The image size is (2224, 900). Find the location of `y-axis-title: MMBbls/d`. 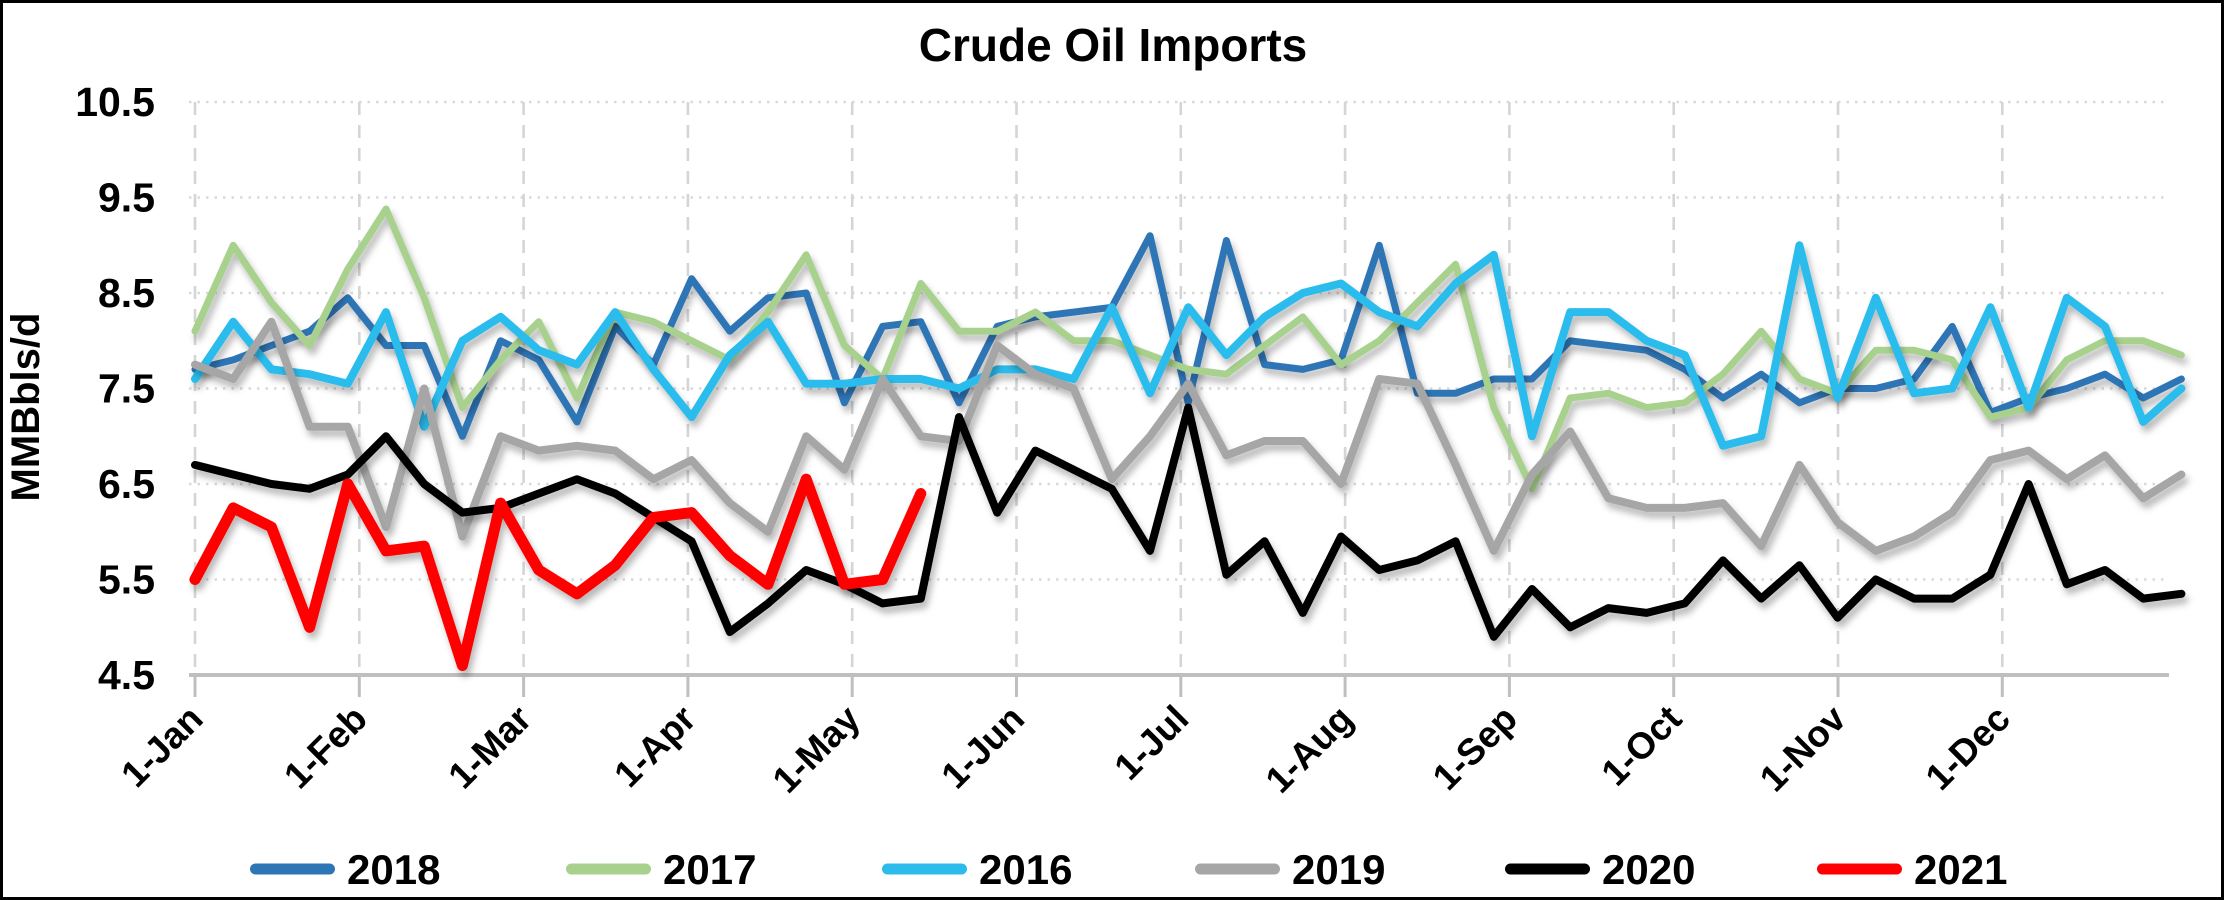

y-axis-title: MMBbls/d is located at coordinates (26, 407).